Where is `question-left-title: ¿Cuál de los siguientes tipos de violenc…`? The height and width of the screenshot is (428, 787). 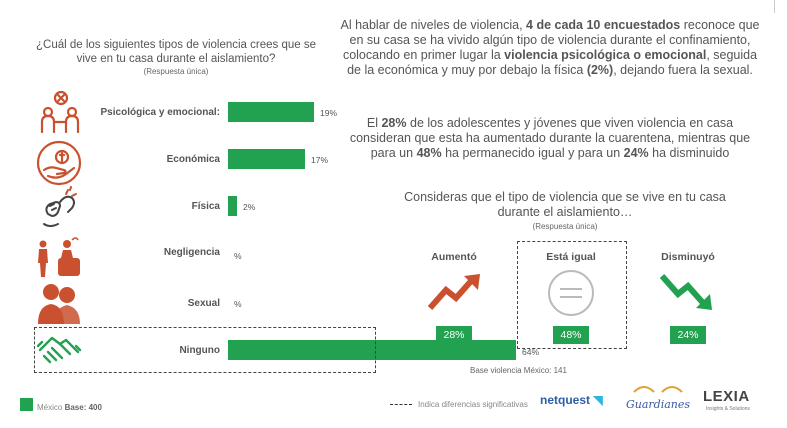
question-left-title: ¿Cuál de los siguientes tipos de violenc… is located at coordinates (176, 52).